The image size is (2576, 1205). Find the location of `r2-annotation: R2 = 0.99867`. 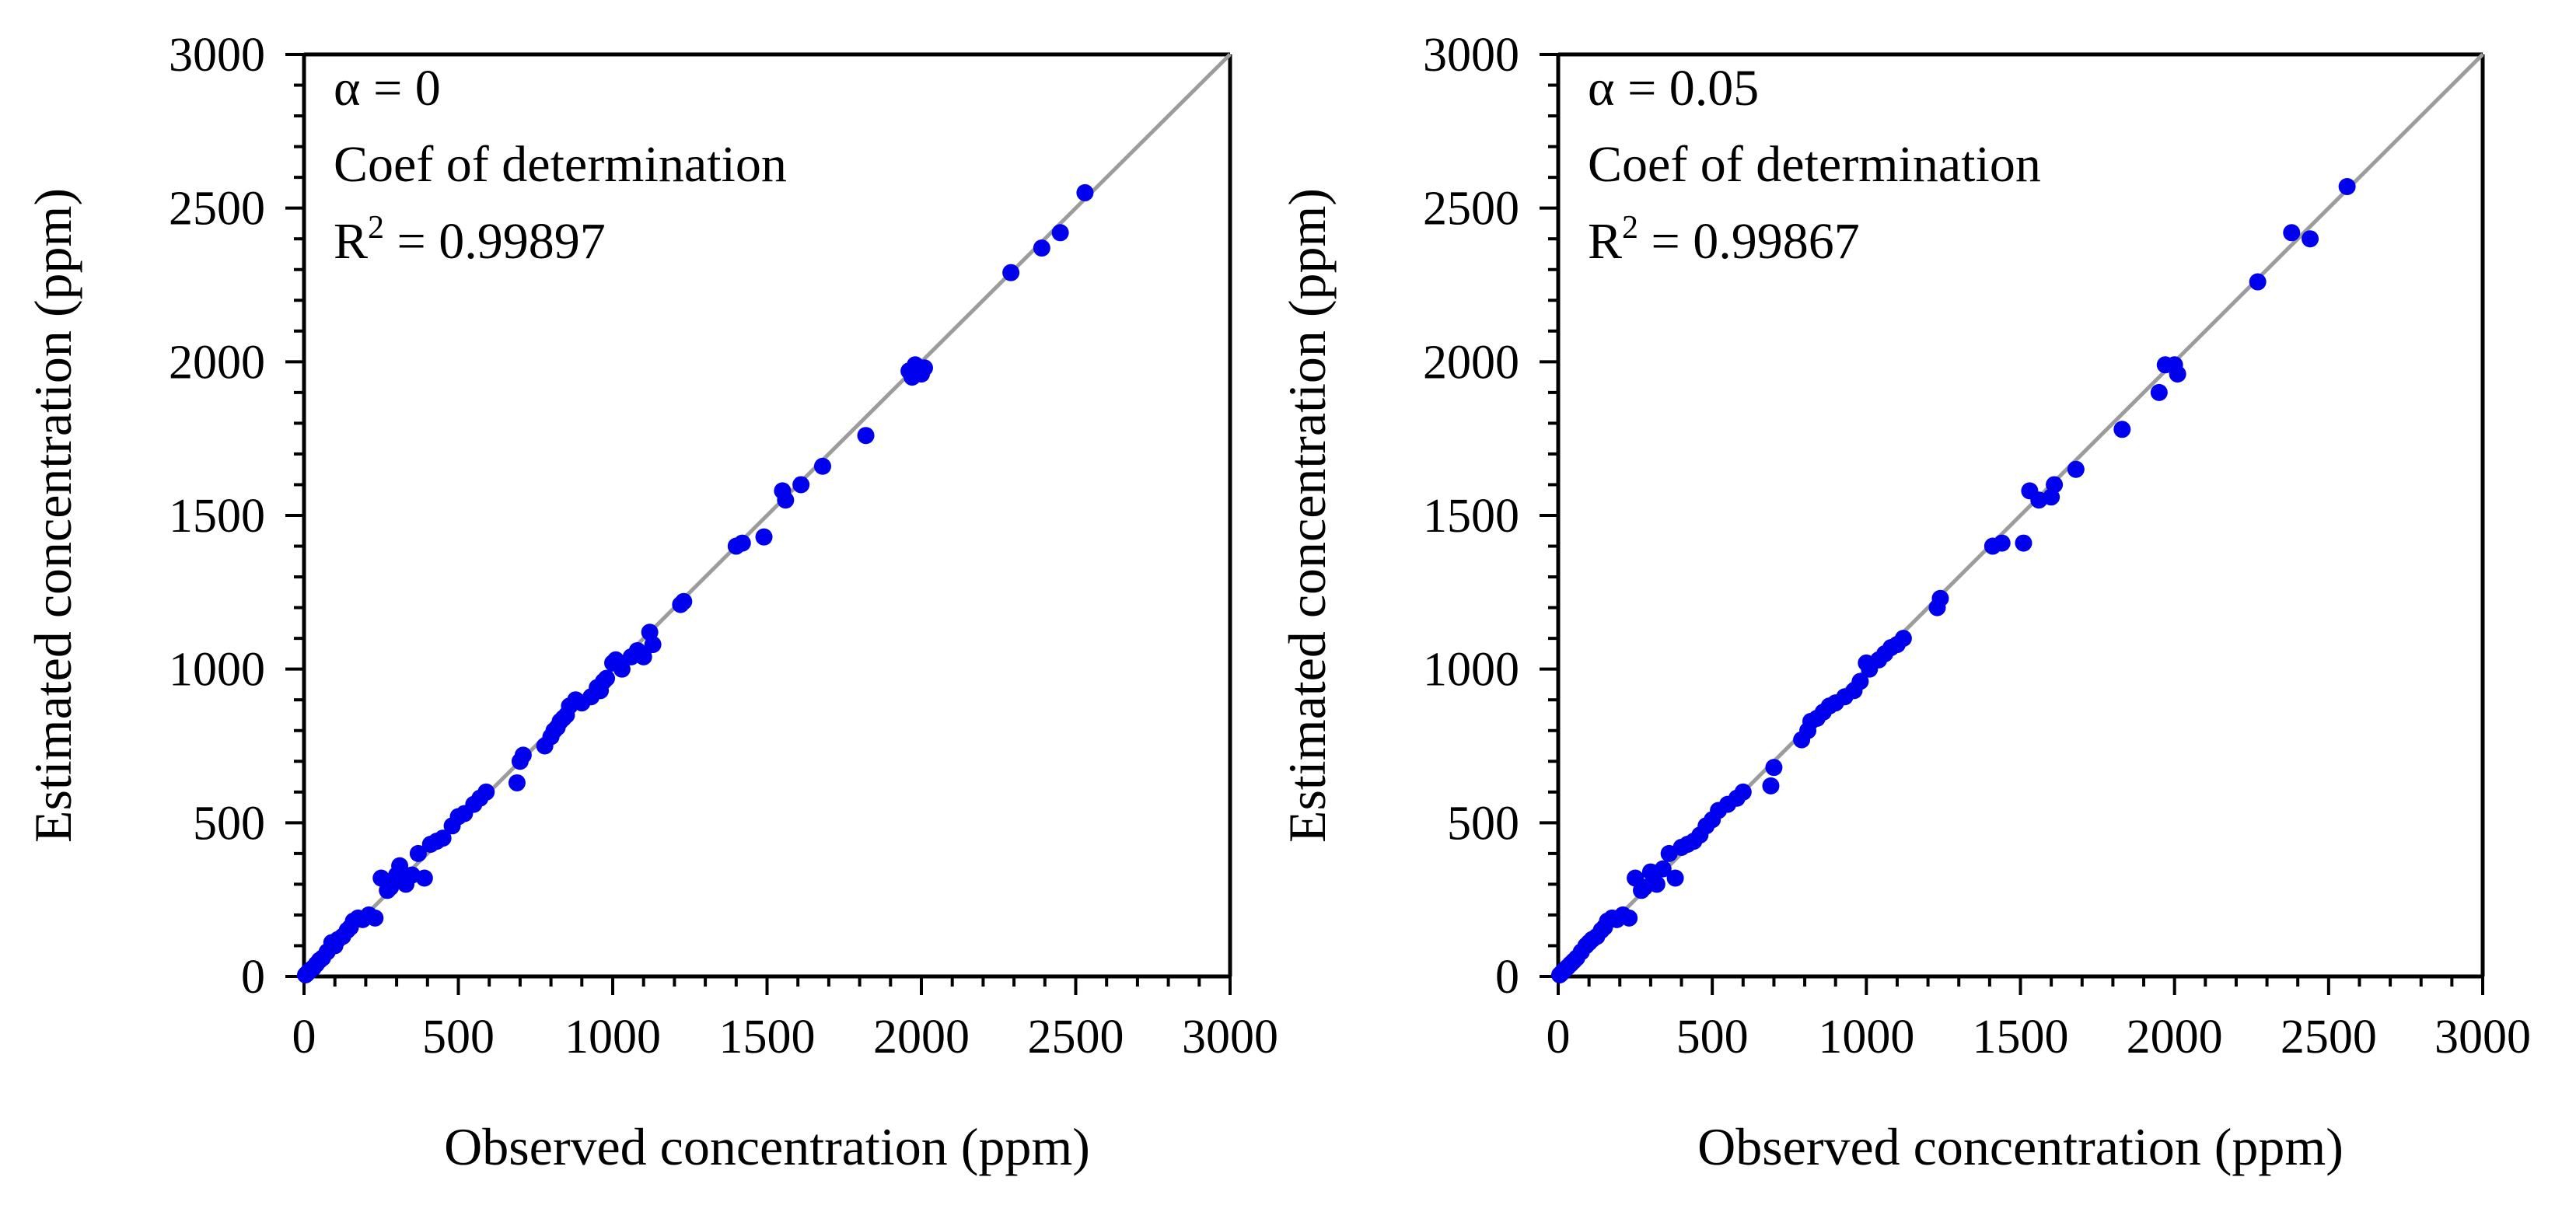

r2-annotation: R2 = 0.99867 is located at coordinates (1724, 240).